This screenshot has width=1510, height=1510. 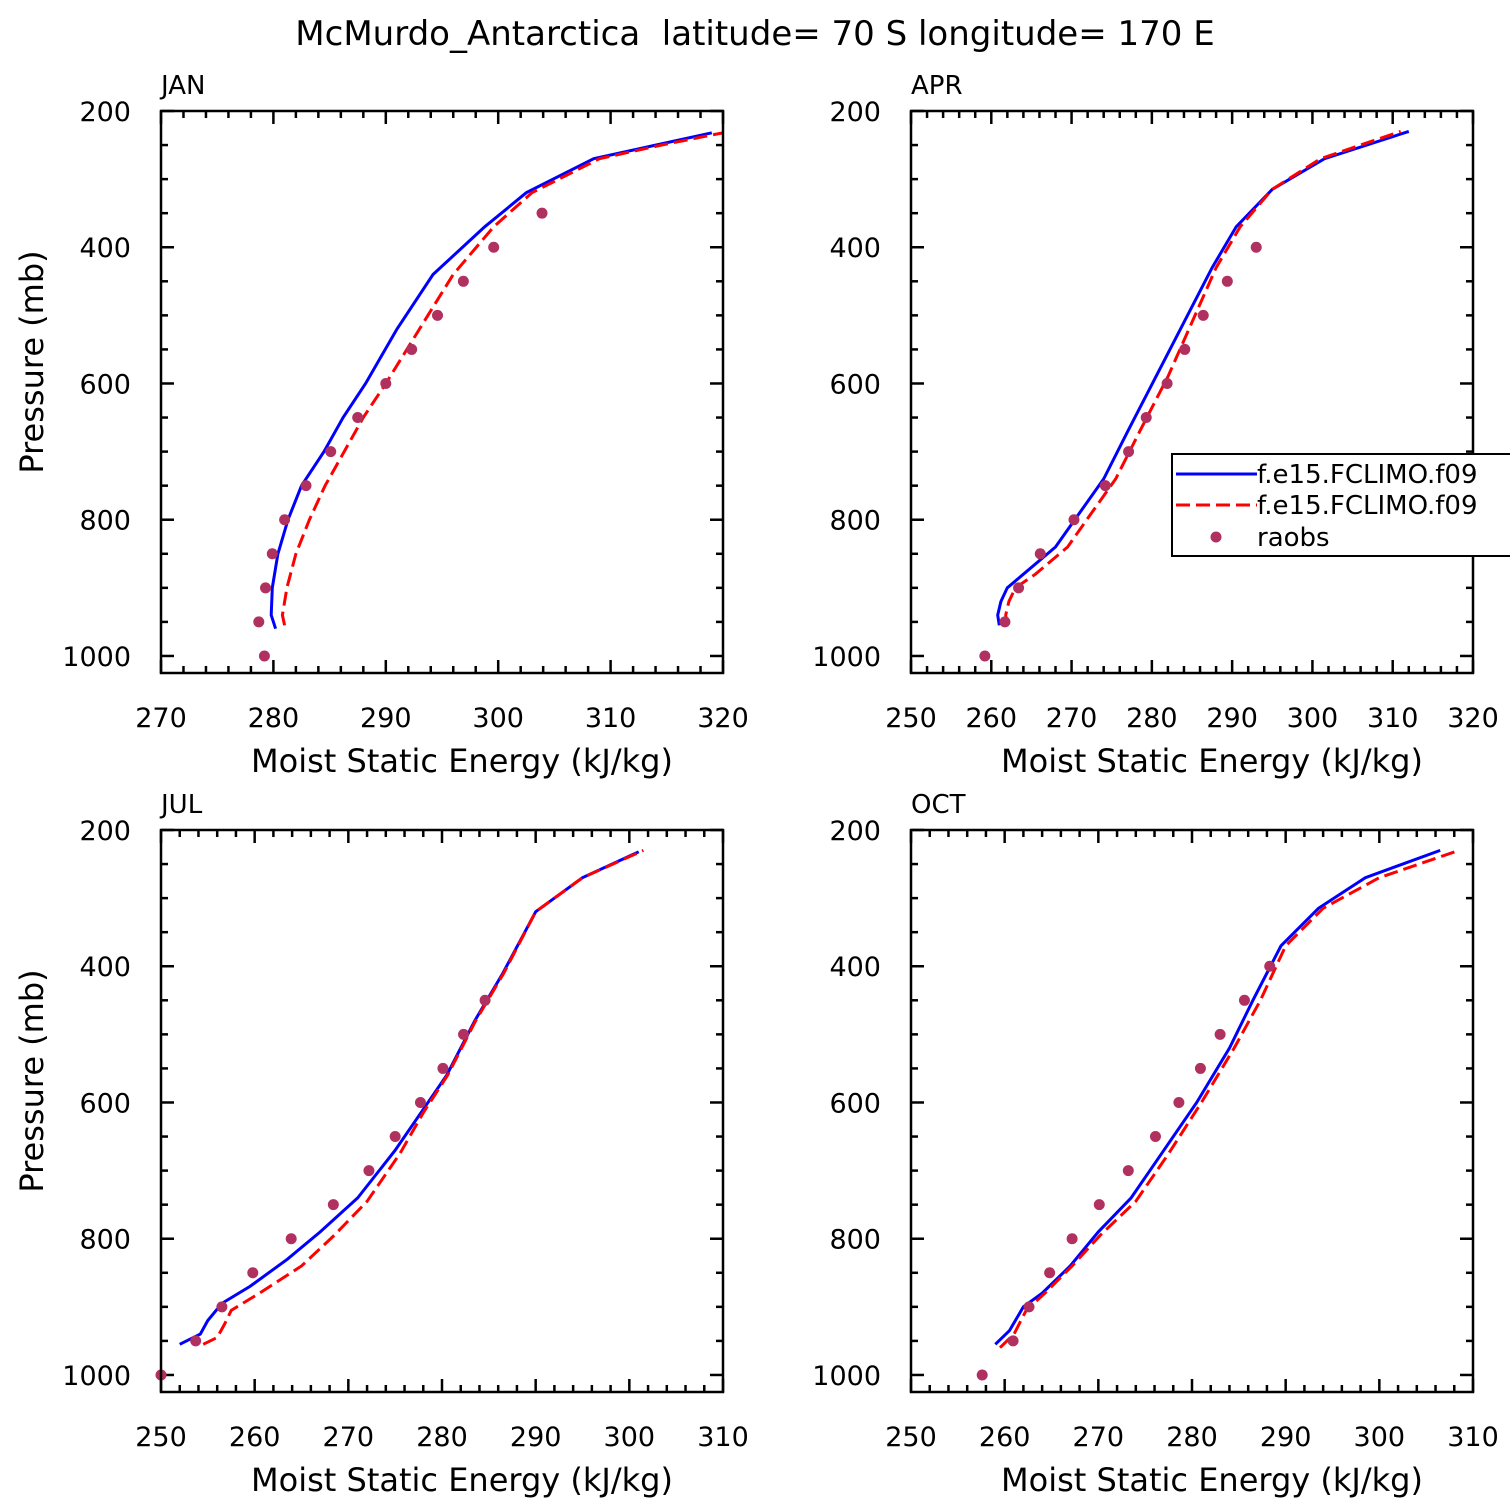 What do you see at coordinates (1203, 377) in the screenshot?
I see `model-line-solid` at bounding box center [1203, 377].